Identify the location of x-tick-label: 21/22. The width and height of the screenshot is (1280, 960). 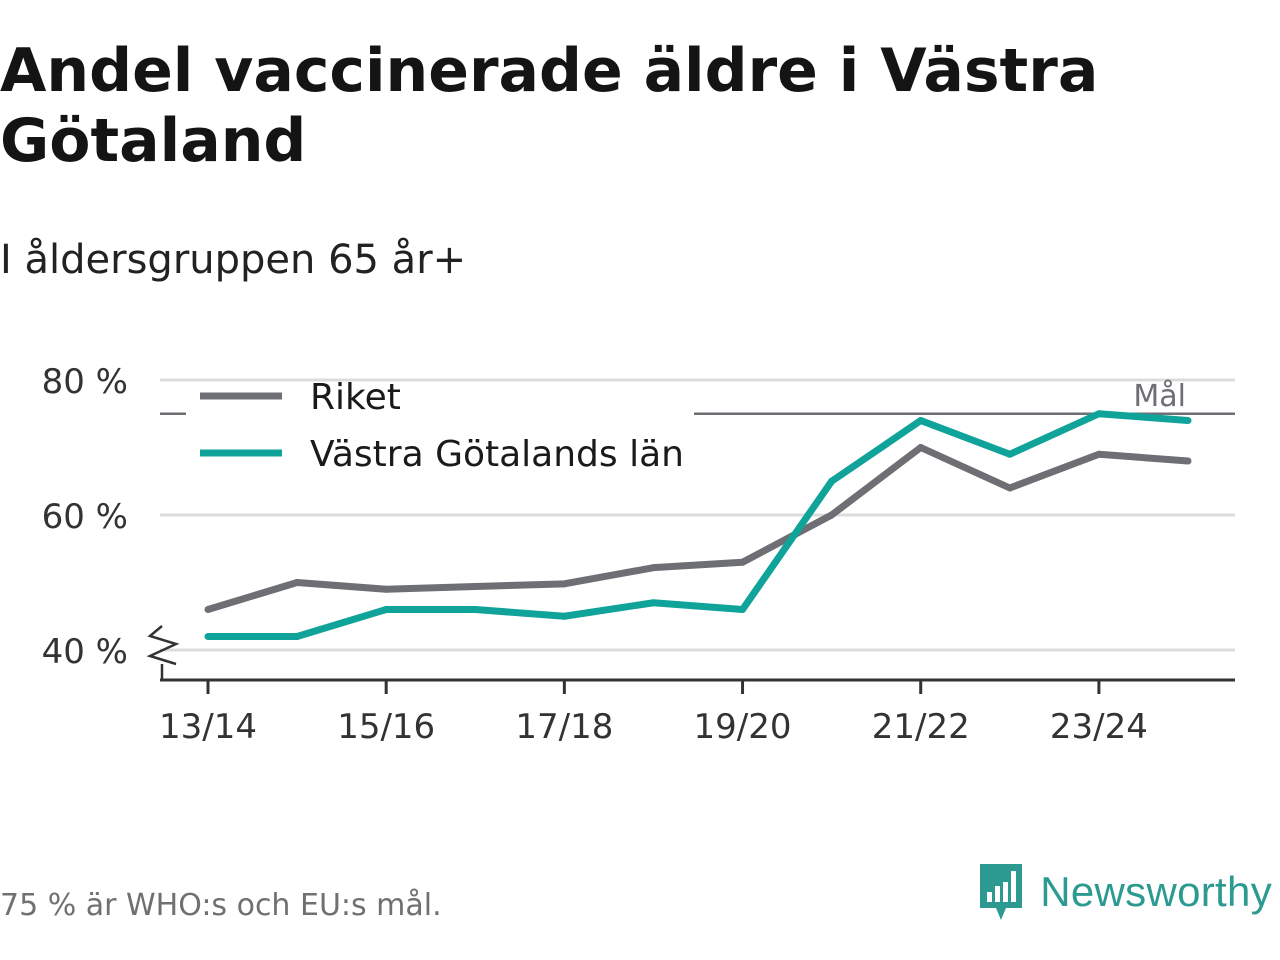
(921, 727).